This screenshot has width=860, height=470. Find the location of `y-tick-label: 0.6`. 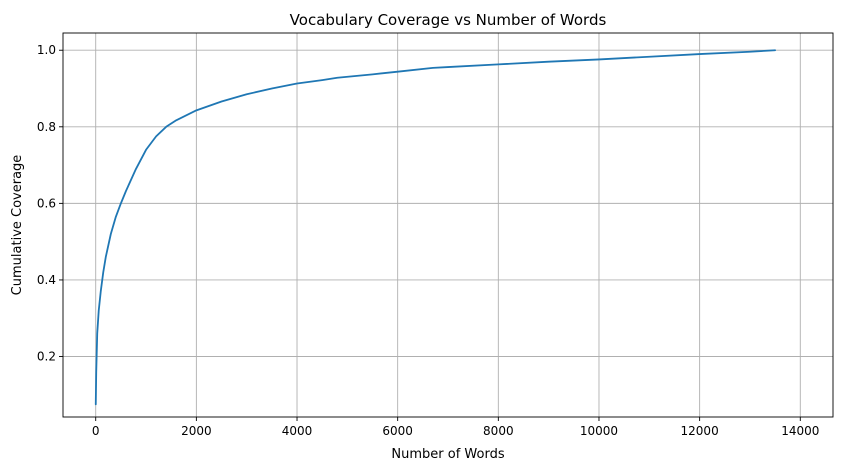

y-tick-label: 0.6 is located at coordinates (46, 203).